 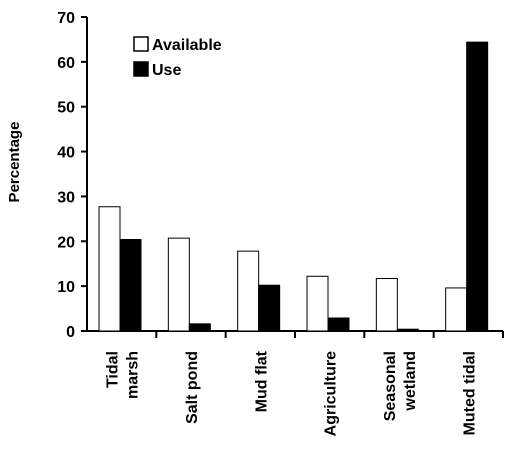 I want to click on x-tick-label-line: Mud flat, so click(x=261, y=381).